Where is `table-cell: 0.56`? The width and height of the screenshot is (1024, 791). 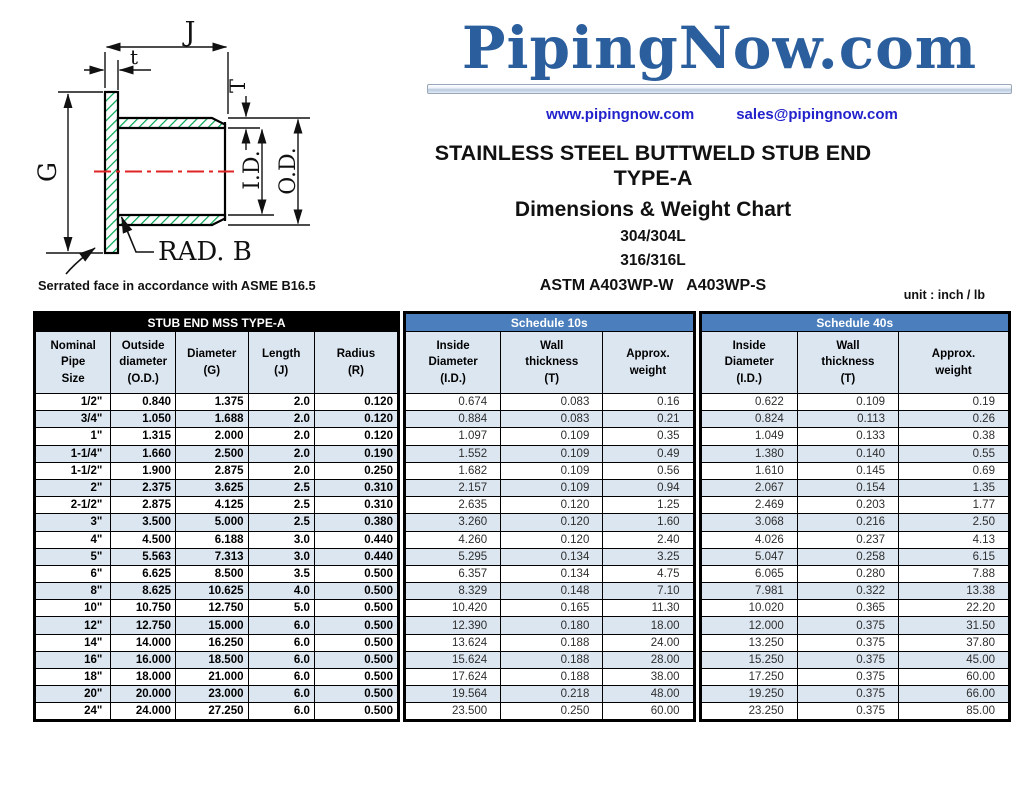 table-cell: 0.56 is located at coordinates (648, 470).